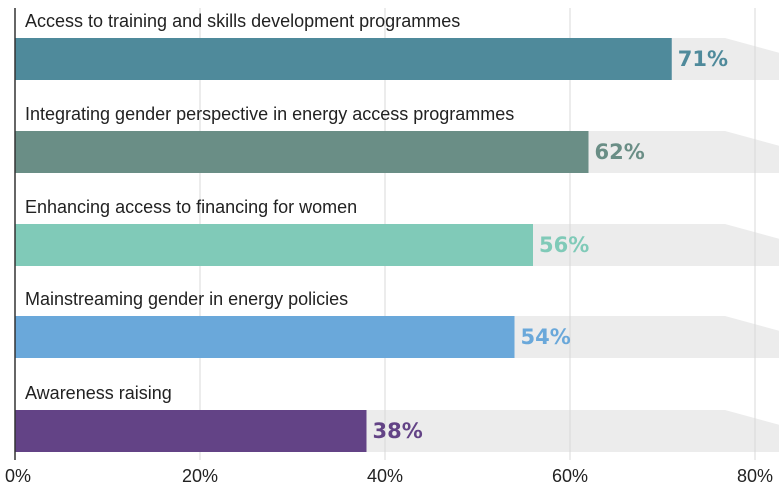 Image resolution: width=779 pixels, height=493 pixels. Describe the element at coordinates (546, 337) in the screenshot. I see `value-label: 54%` at that location.